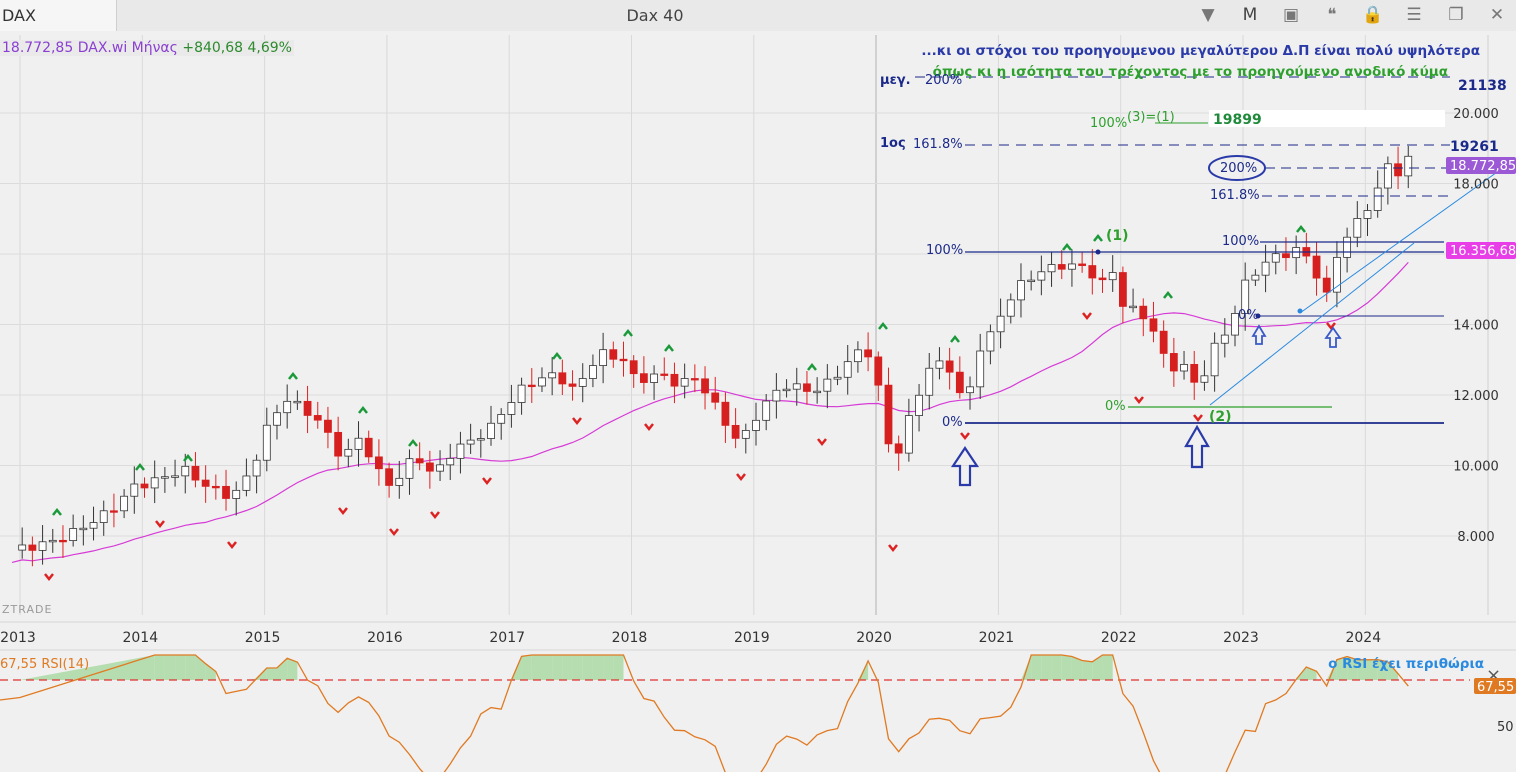  What do you see at coordinates (1456, 15) in the screenshot?
I see `restore-icon: ❐` at bounding box center [1456, 15].